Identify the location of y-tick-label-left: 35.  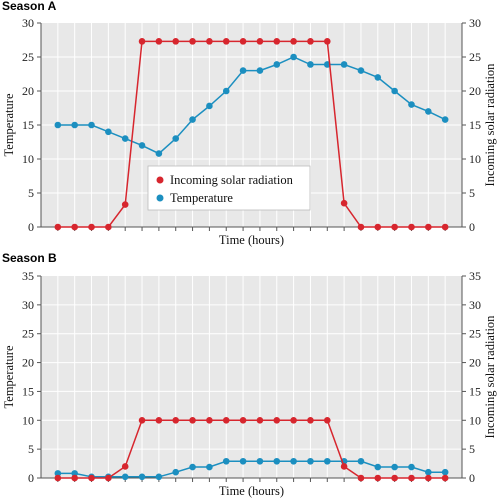
(28, 276).